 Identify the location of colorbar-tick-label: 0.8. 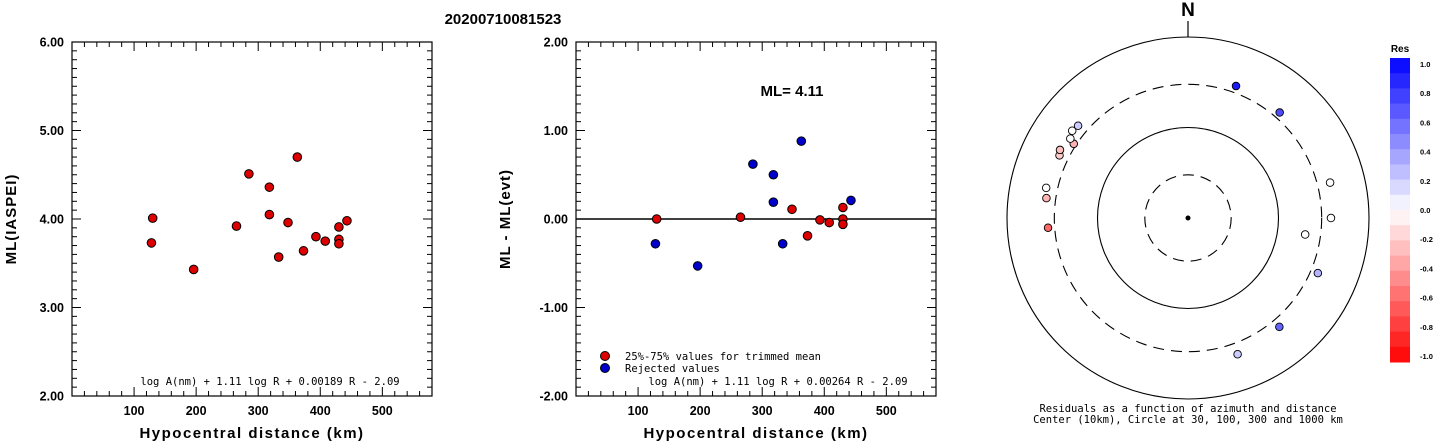
(1425, 93).